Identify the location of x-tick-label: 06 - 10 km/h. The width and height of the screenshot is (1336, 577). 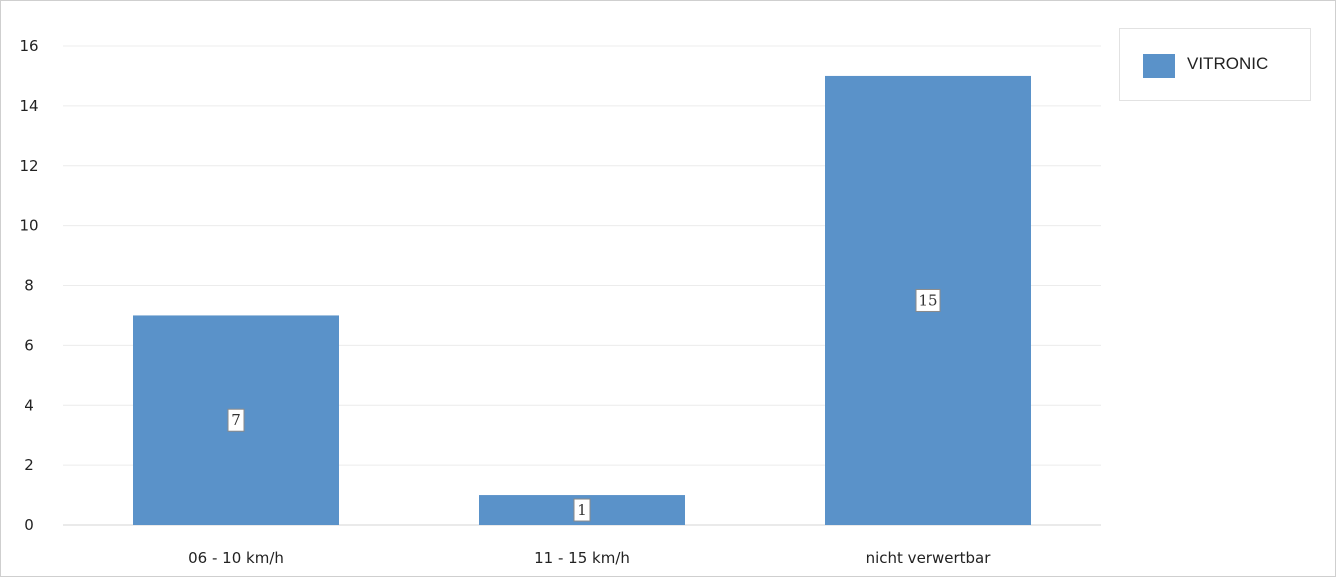
(236, 558).